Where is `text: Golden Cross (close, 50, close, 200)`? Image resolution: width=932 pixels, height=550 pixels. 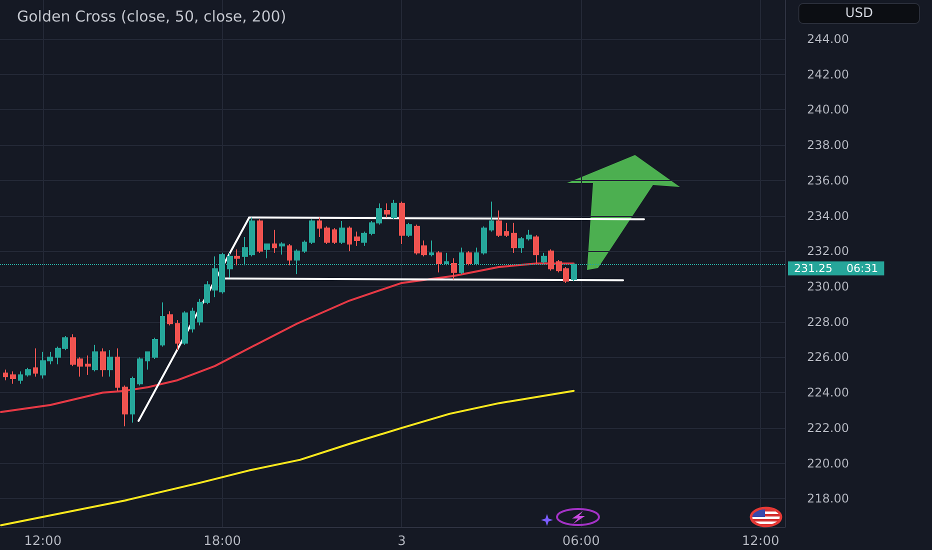
text: Golden Cross (close, 50, close, 200) is located at coordinates (151, 17).